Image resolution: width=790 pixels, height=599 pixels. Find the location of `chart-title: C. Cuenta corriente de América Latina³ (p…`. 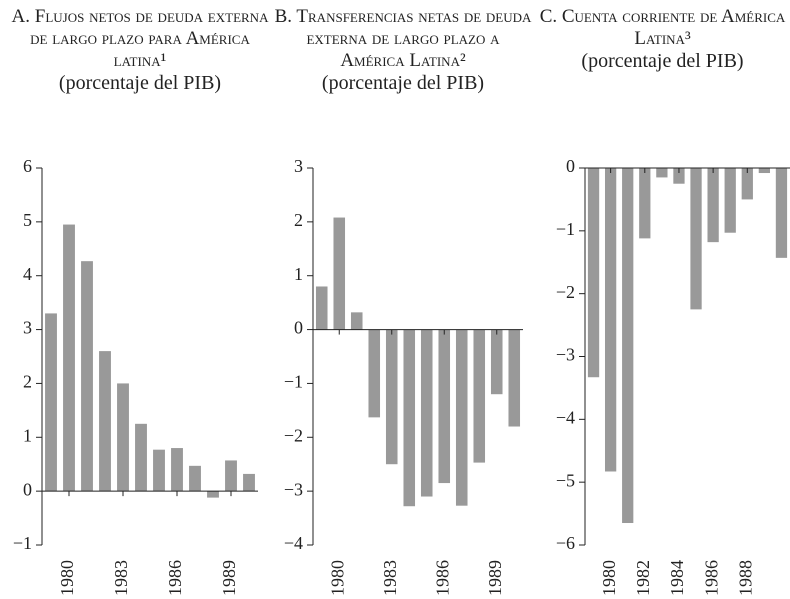

chart-title: C. Cuenta corriente de América Latina³ (p… is located at coordinates (662, 39).